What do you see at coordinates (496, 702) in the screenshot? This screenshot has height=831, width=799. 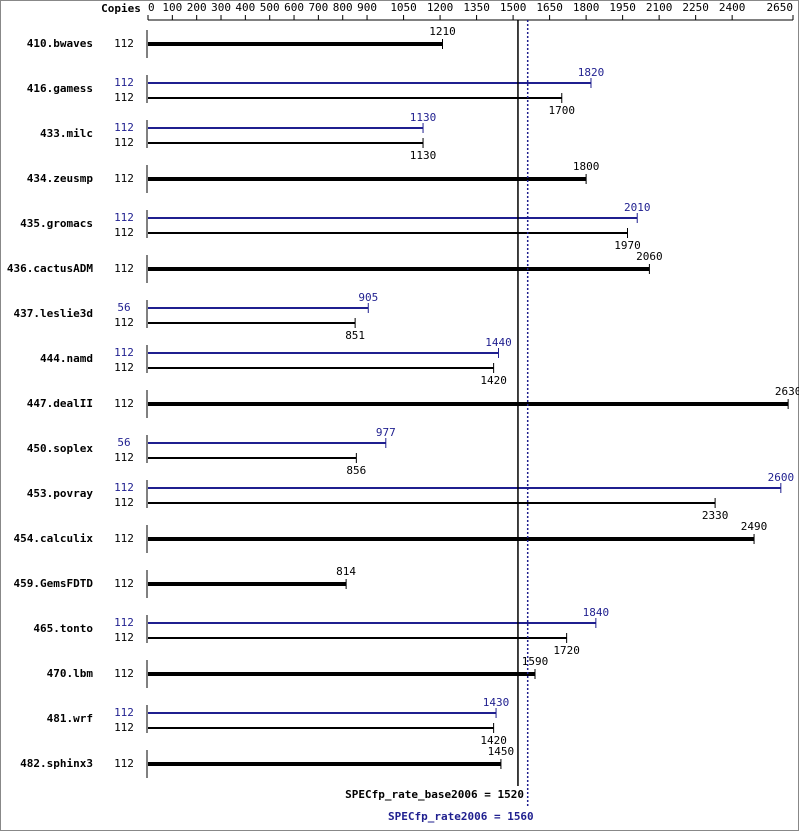 I see `value-label: 1430` at bounding box center [496, 702].